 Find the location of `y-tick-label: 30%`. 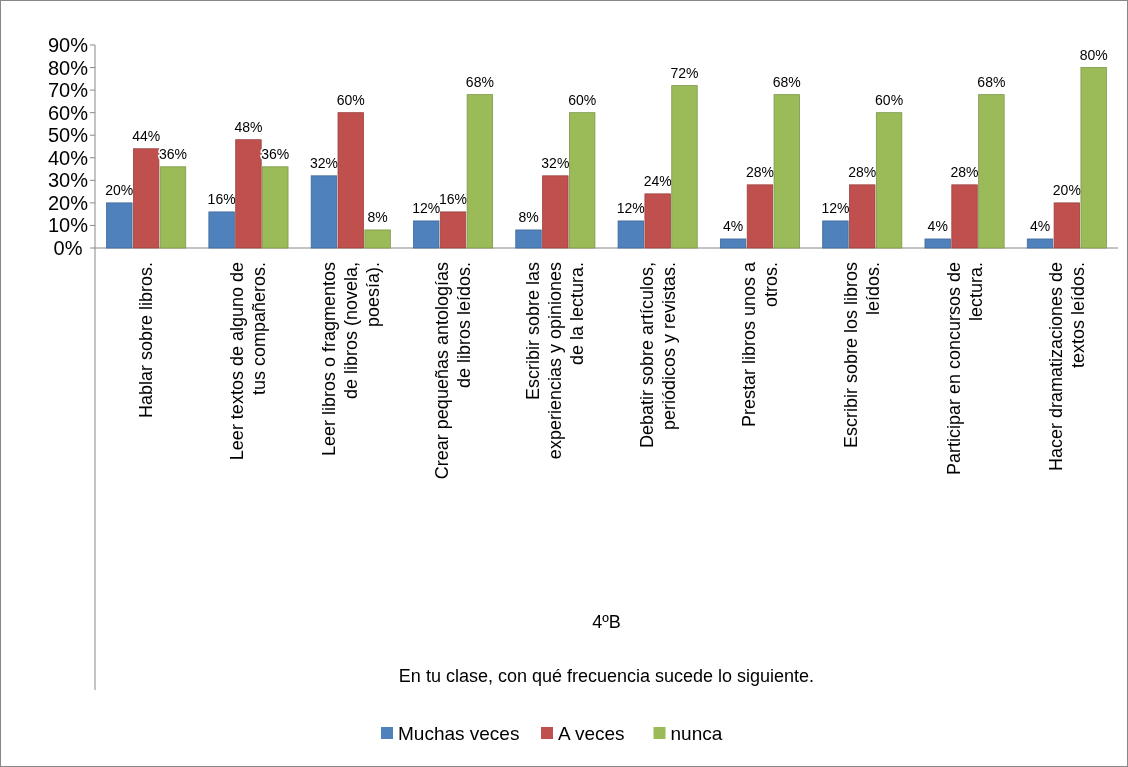

y-tick-label: 30% is located at coordinates (68, 180).